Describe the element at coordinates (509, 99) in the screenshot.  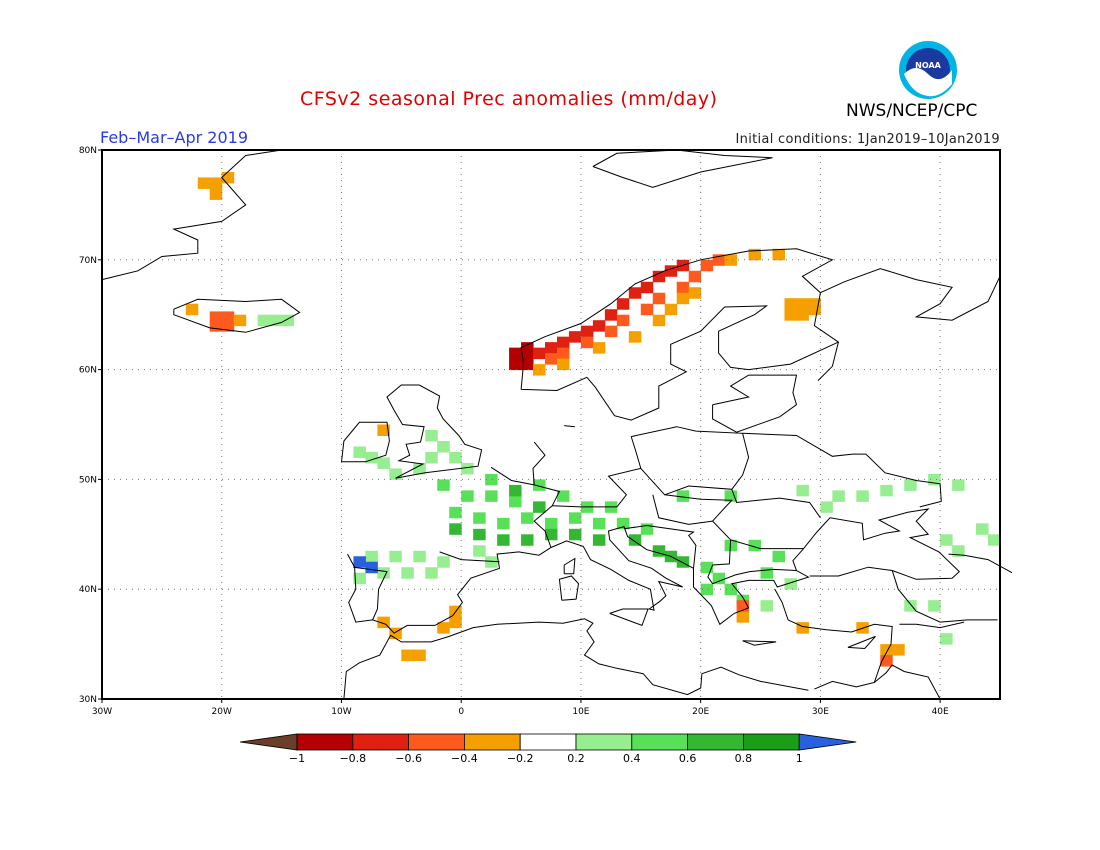
I see `chart-title: CFSv2 seasonal Prec anomalies (mm/day)` at that location.